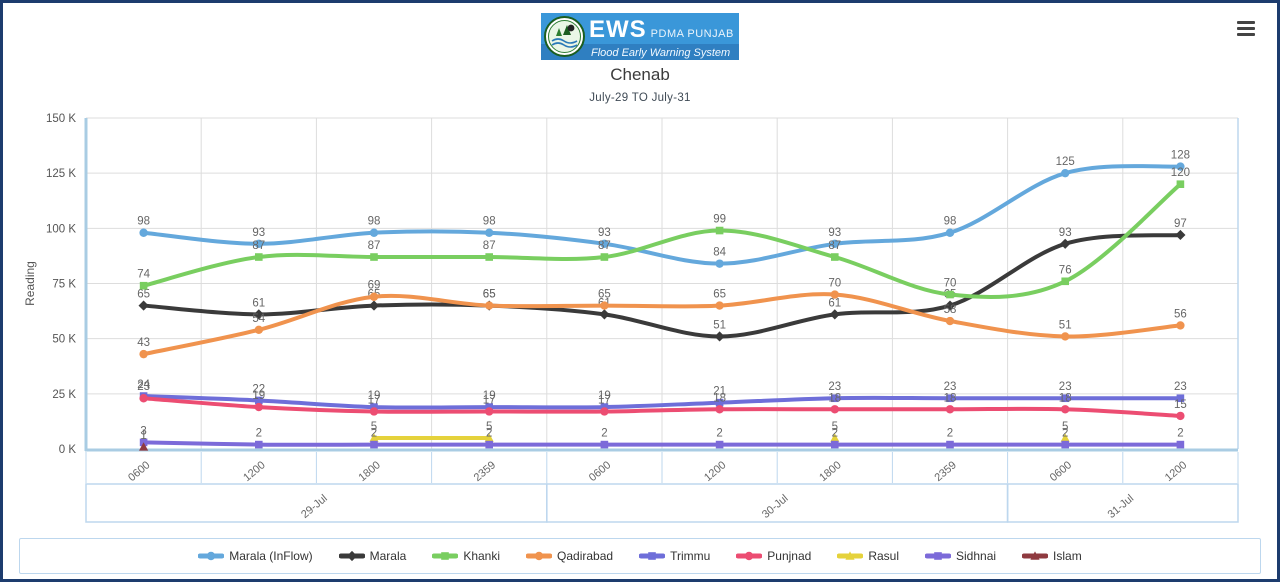  I want to click on data-label: 15, so click(1180, 405).